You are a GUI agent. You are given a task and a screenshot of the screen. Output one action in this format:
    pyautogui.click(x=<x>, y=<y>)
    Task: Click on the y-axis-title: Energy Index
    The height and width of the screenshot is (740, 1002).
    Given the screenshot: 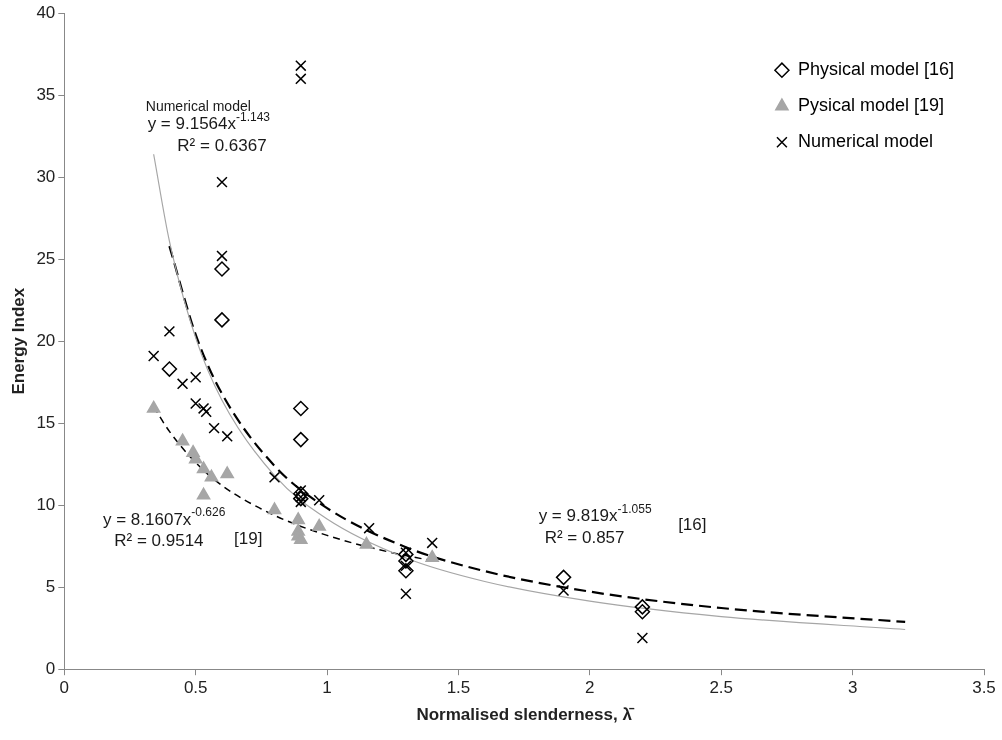 What is the action you would take?
    pyautogui.click(x=18, y=341)
    